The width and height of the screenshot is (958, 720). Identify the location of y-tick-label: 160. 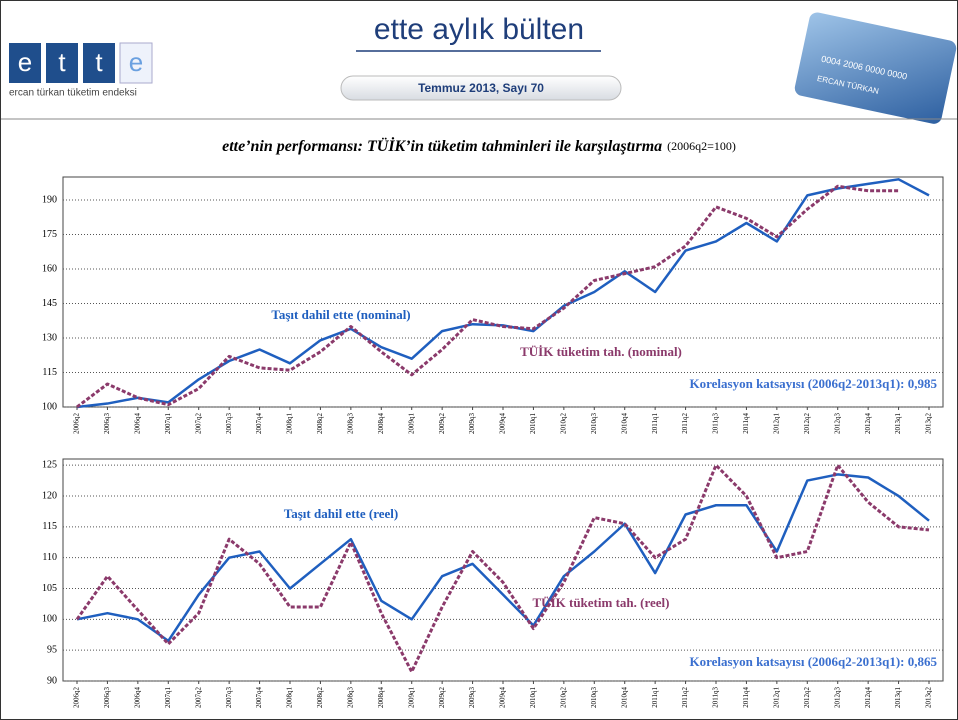
(49, 268).